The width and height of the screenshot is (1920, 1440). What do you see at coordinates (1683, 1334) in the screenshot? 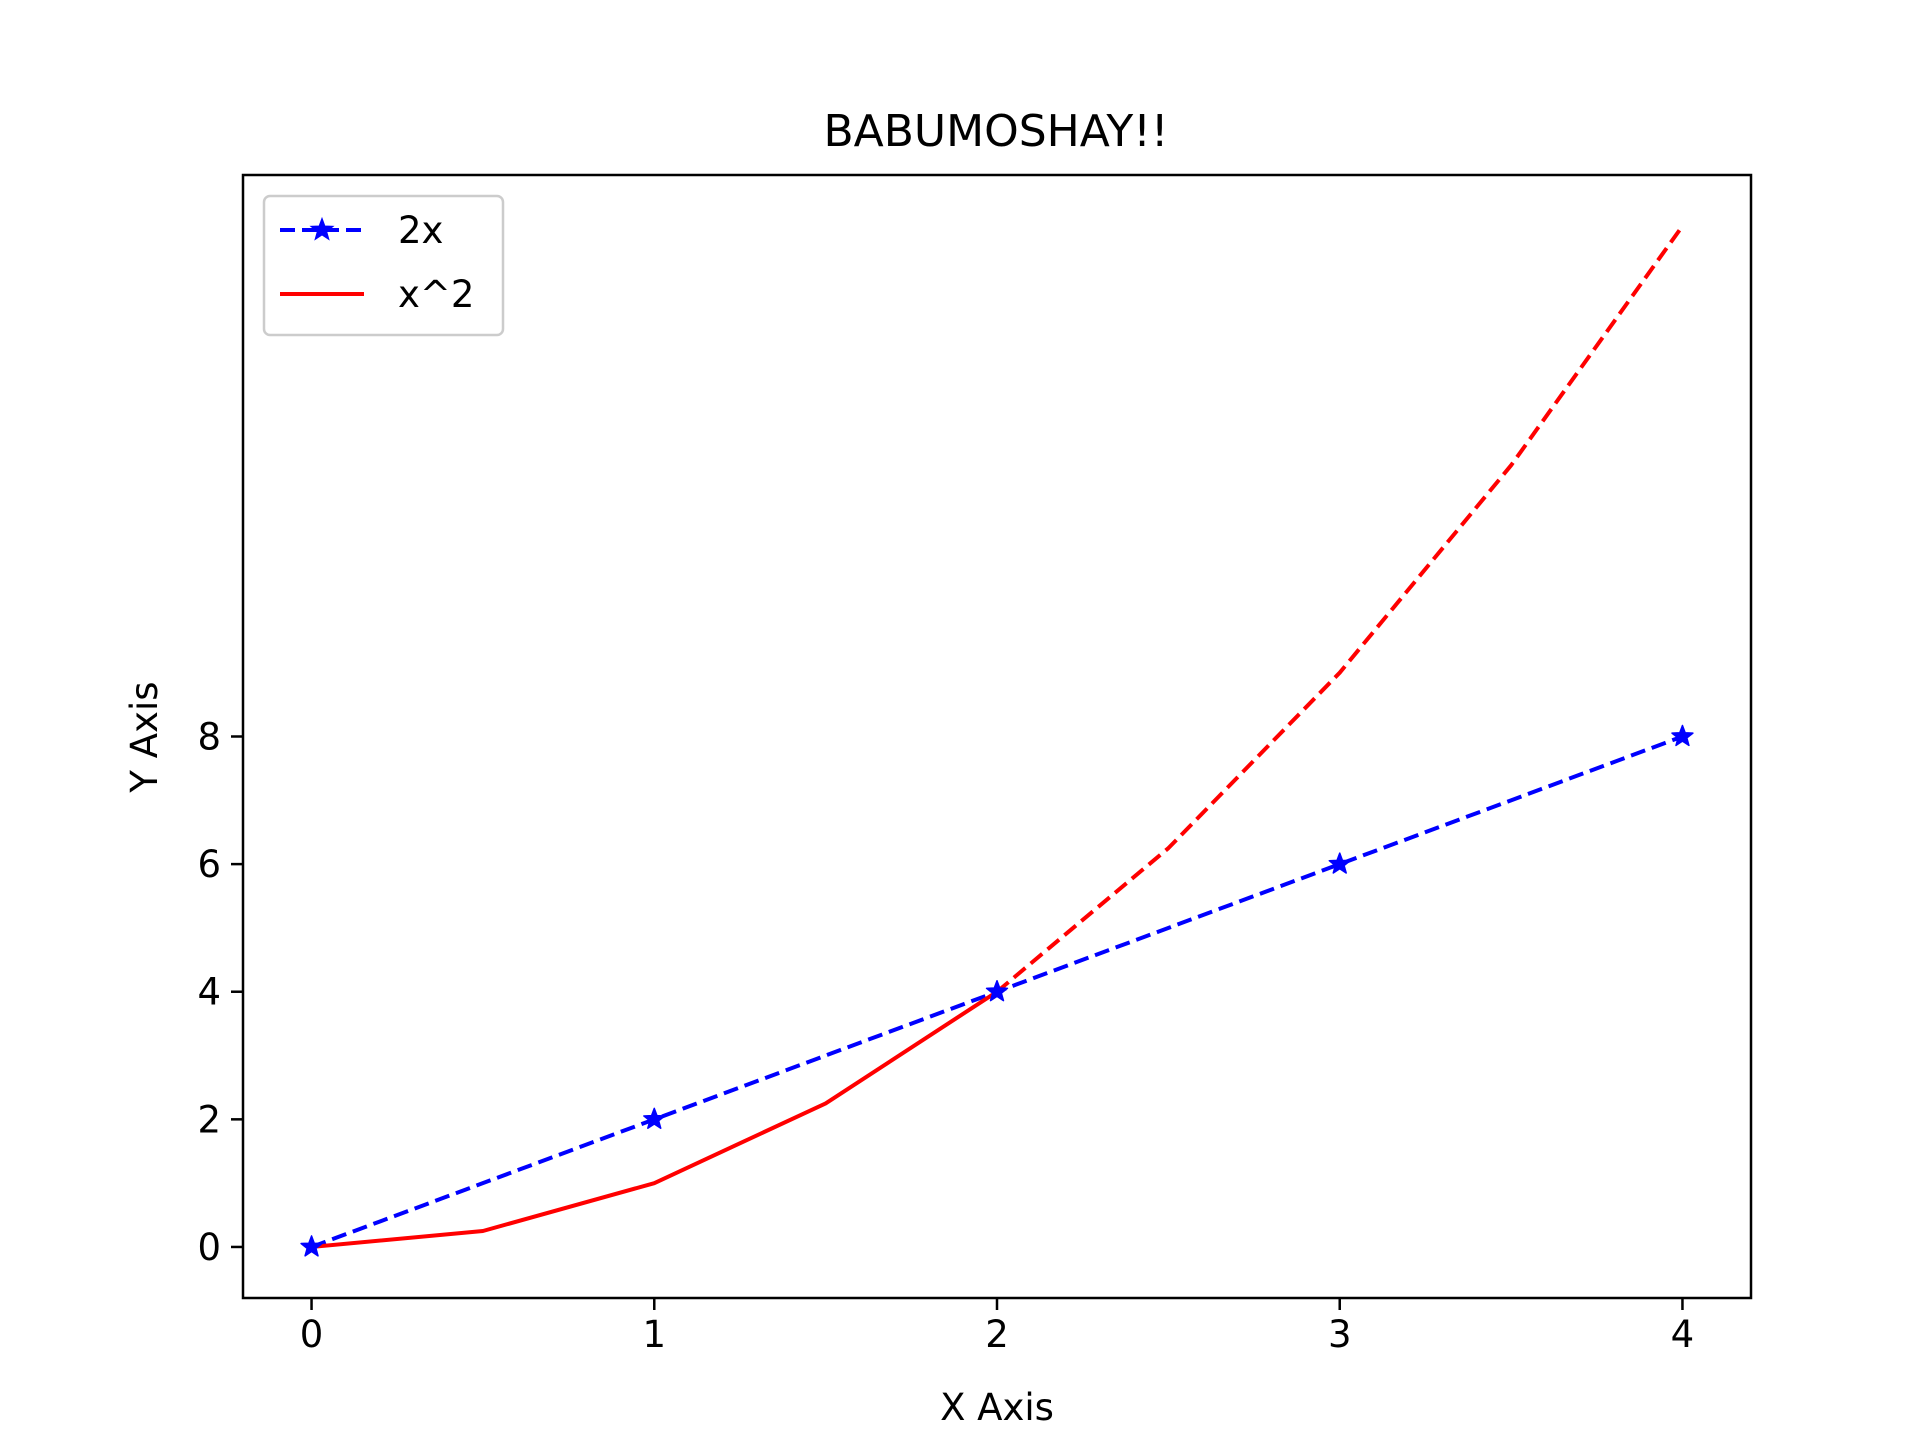
I see `x-tick-label-4: 4` at bounding box center [1683, 1334].